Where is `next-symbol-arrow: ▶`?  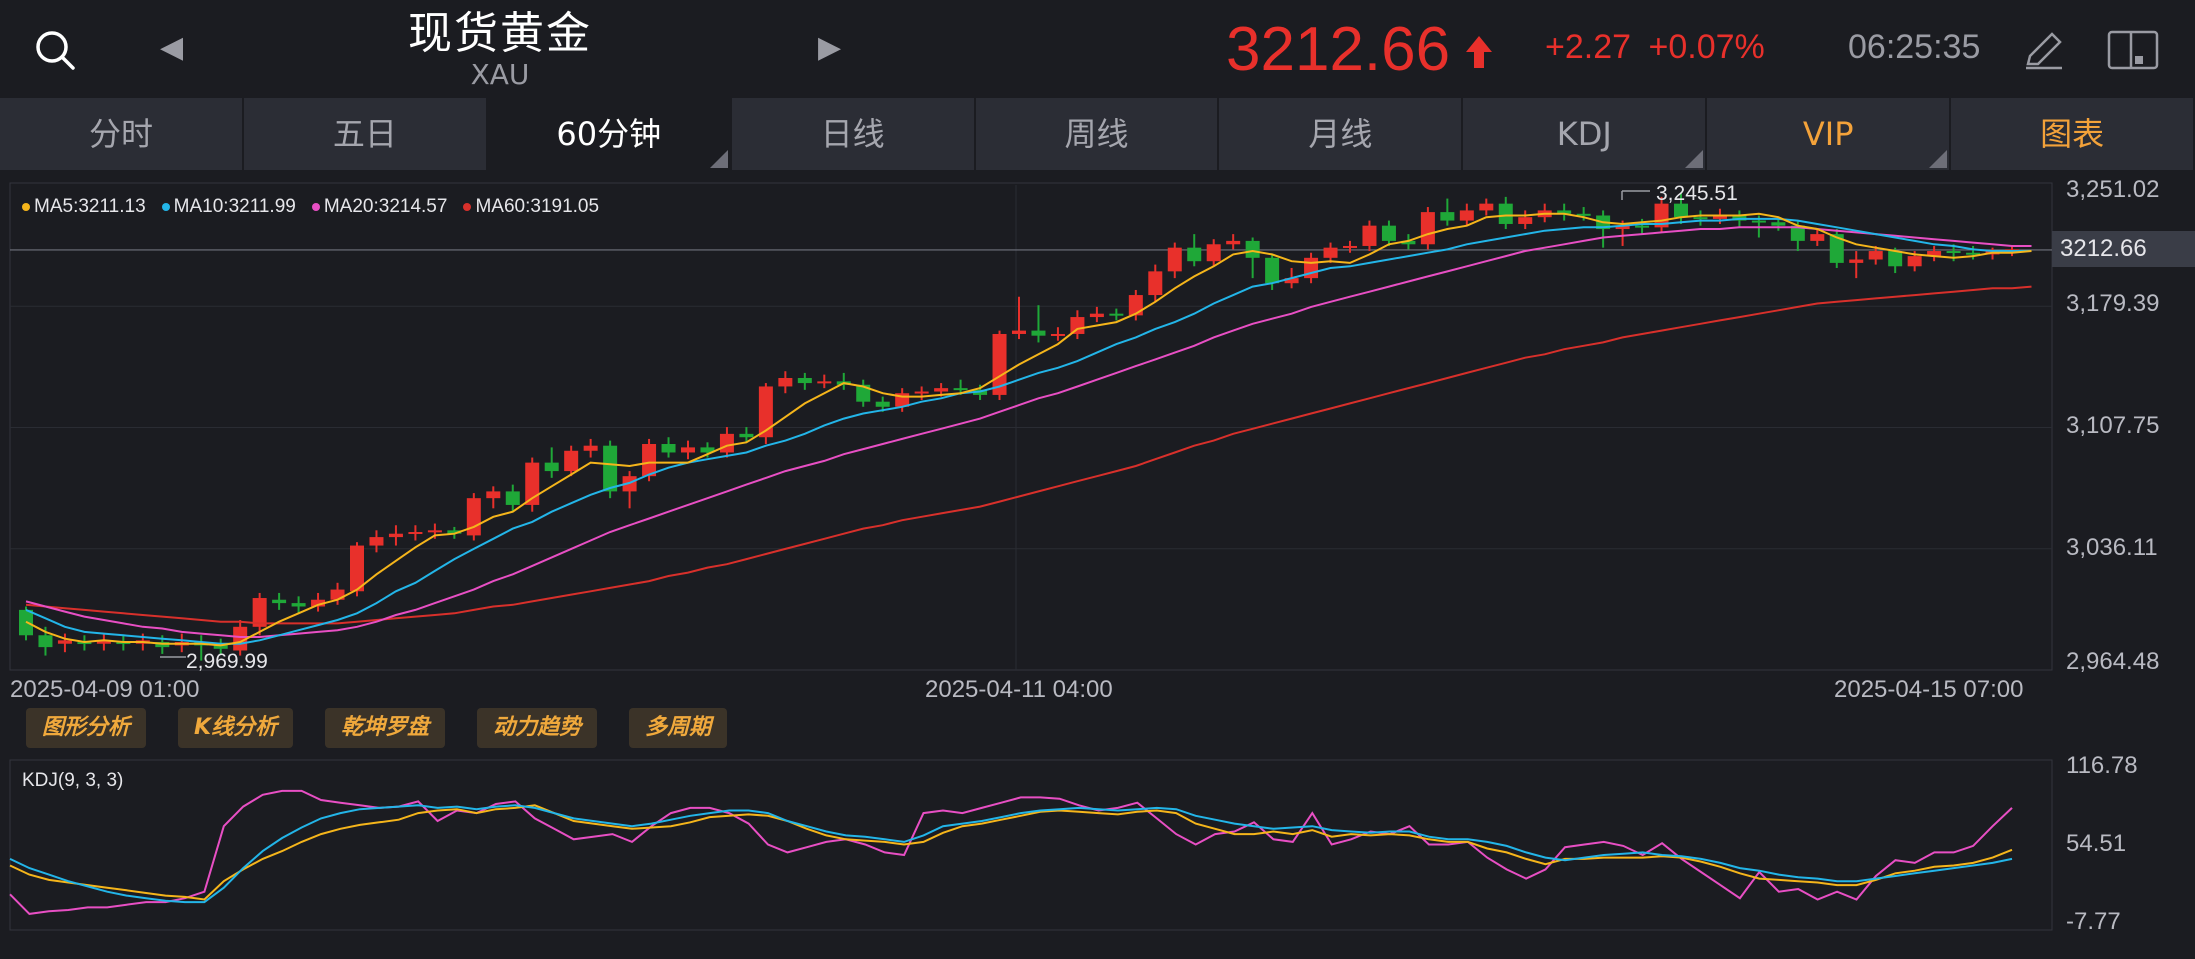
next-symbol-arrow: ▶ is located at coordinates (830, 47).